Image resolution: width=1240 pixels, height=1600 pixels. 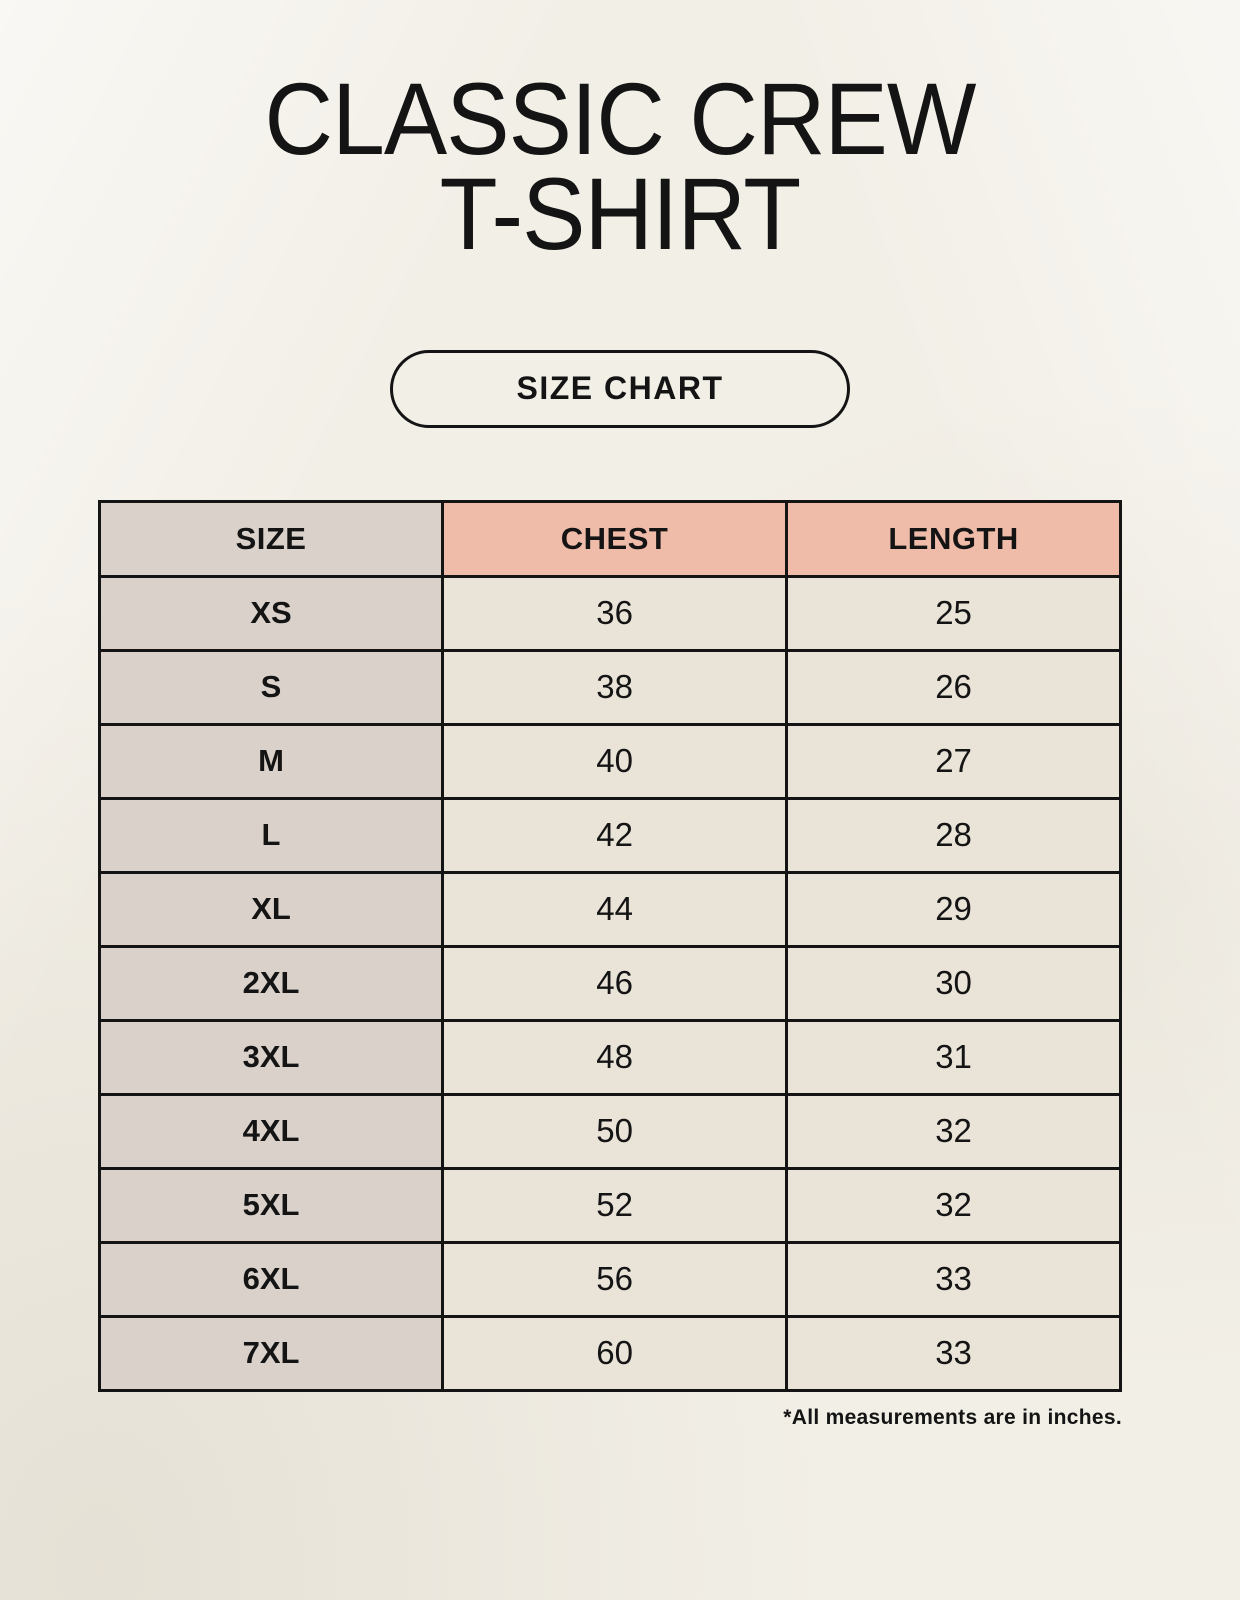 What do you see at coordinates (615, 1353) in the screenshot?
I see `chest-cell: 60` at bounding box center [615, 1353].